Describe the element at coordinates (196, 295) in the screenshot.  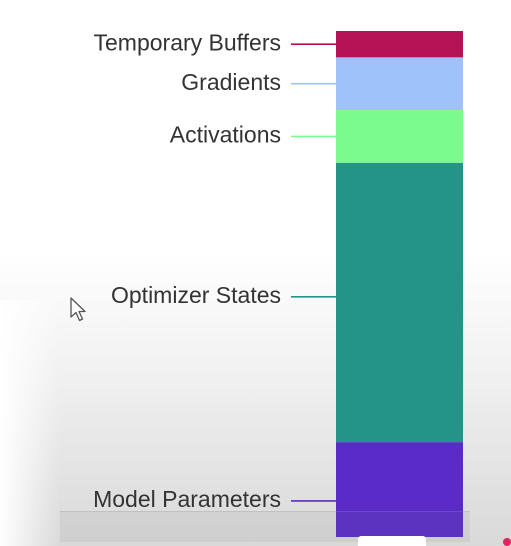
I see `legend-label-optimizer-states: Optimizer States` at that location.